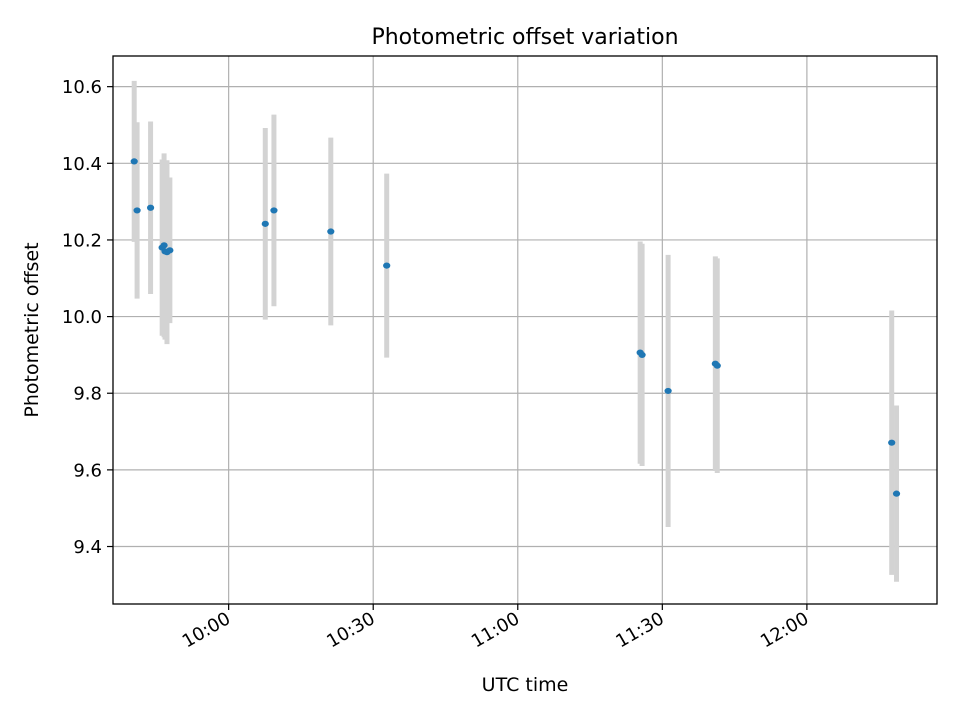 The image size is (960, 720). I want to click on y-axis-label: Photometric offset, so click(32, 329).